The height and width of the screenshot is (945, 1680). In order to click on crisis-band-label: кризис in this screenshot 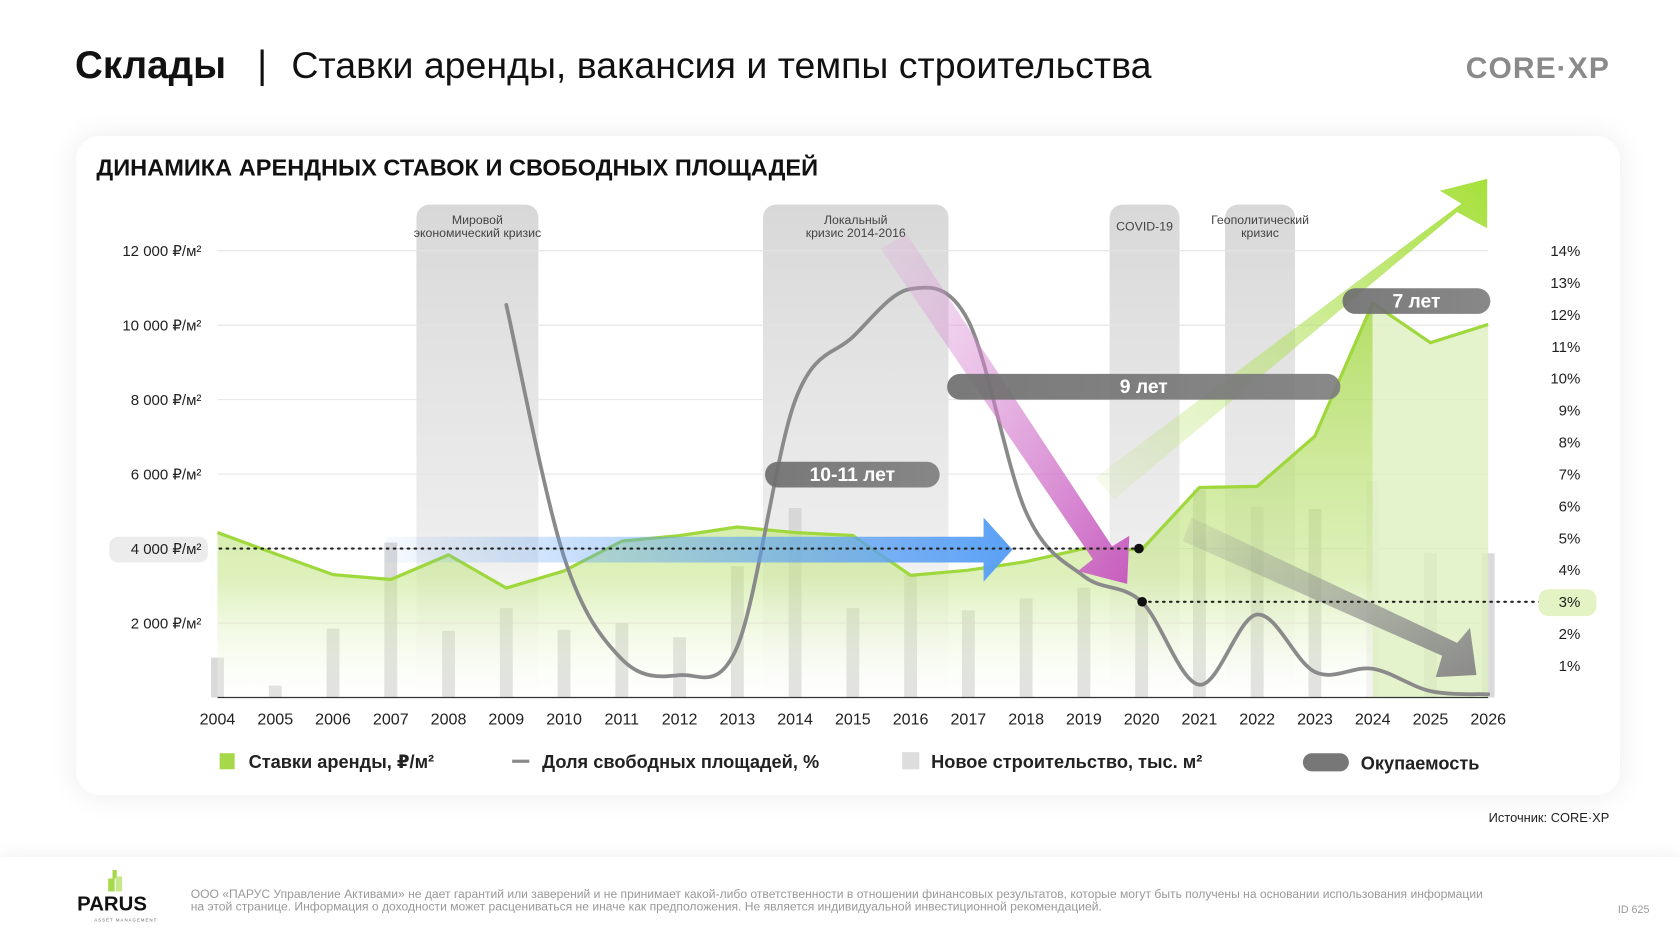, I will do `click(1260, 233)`.